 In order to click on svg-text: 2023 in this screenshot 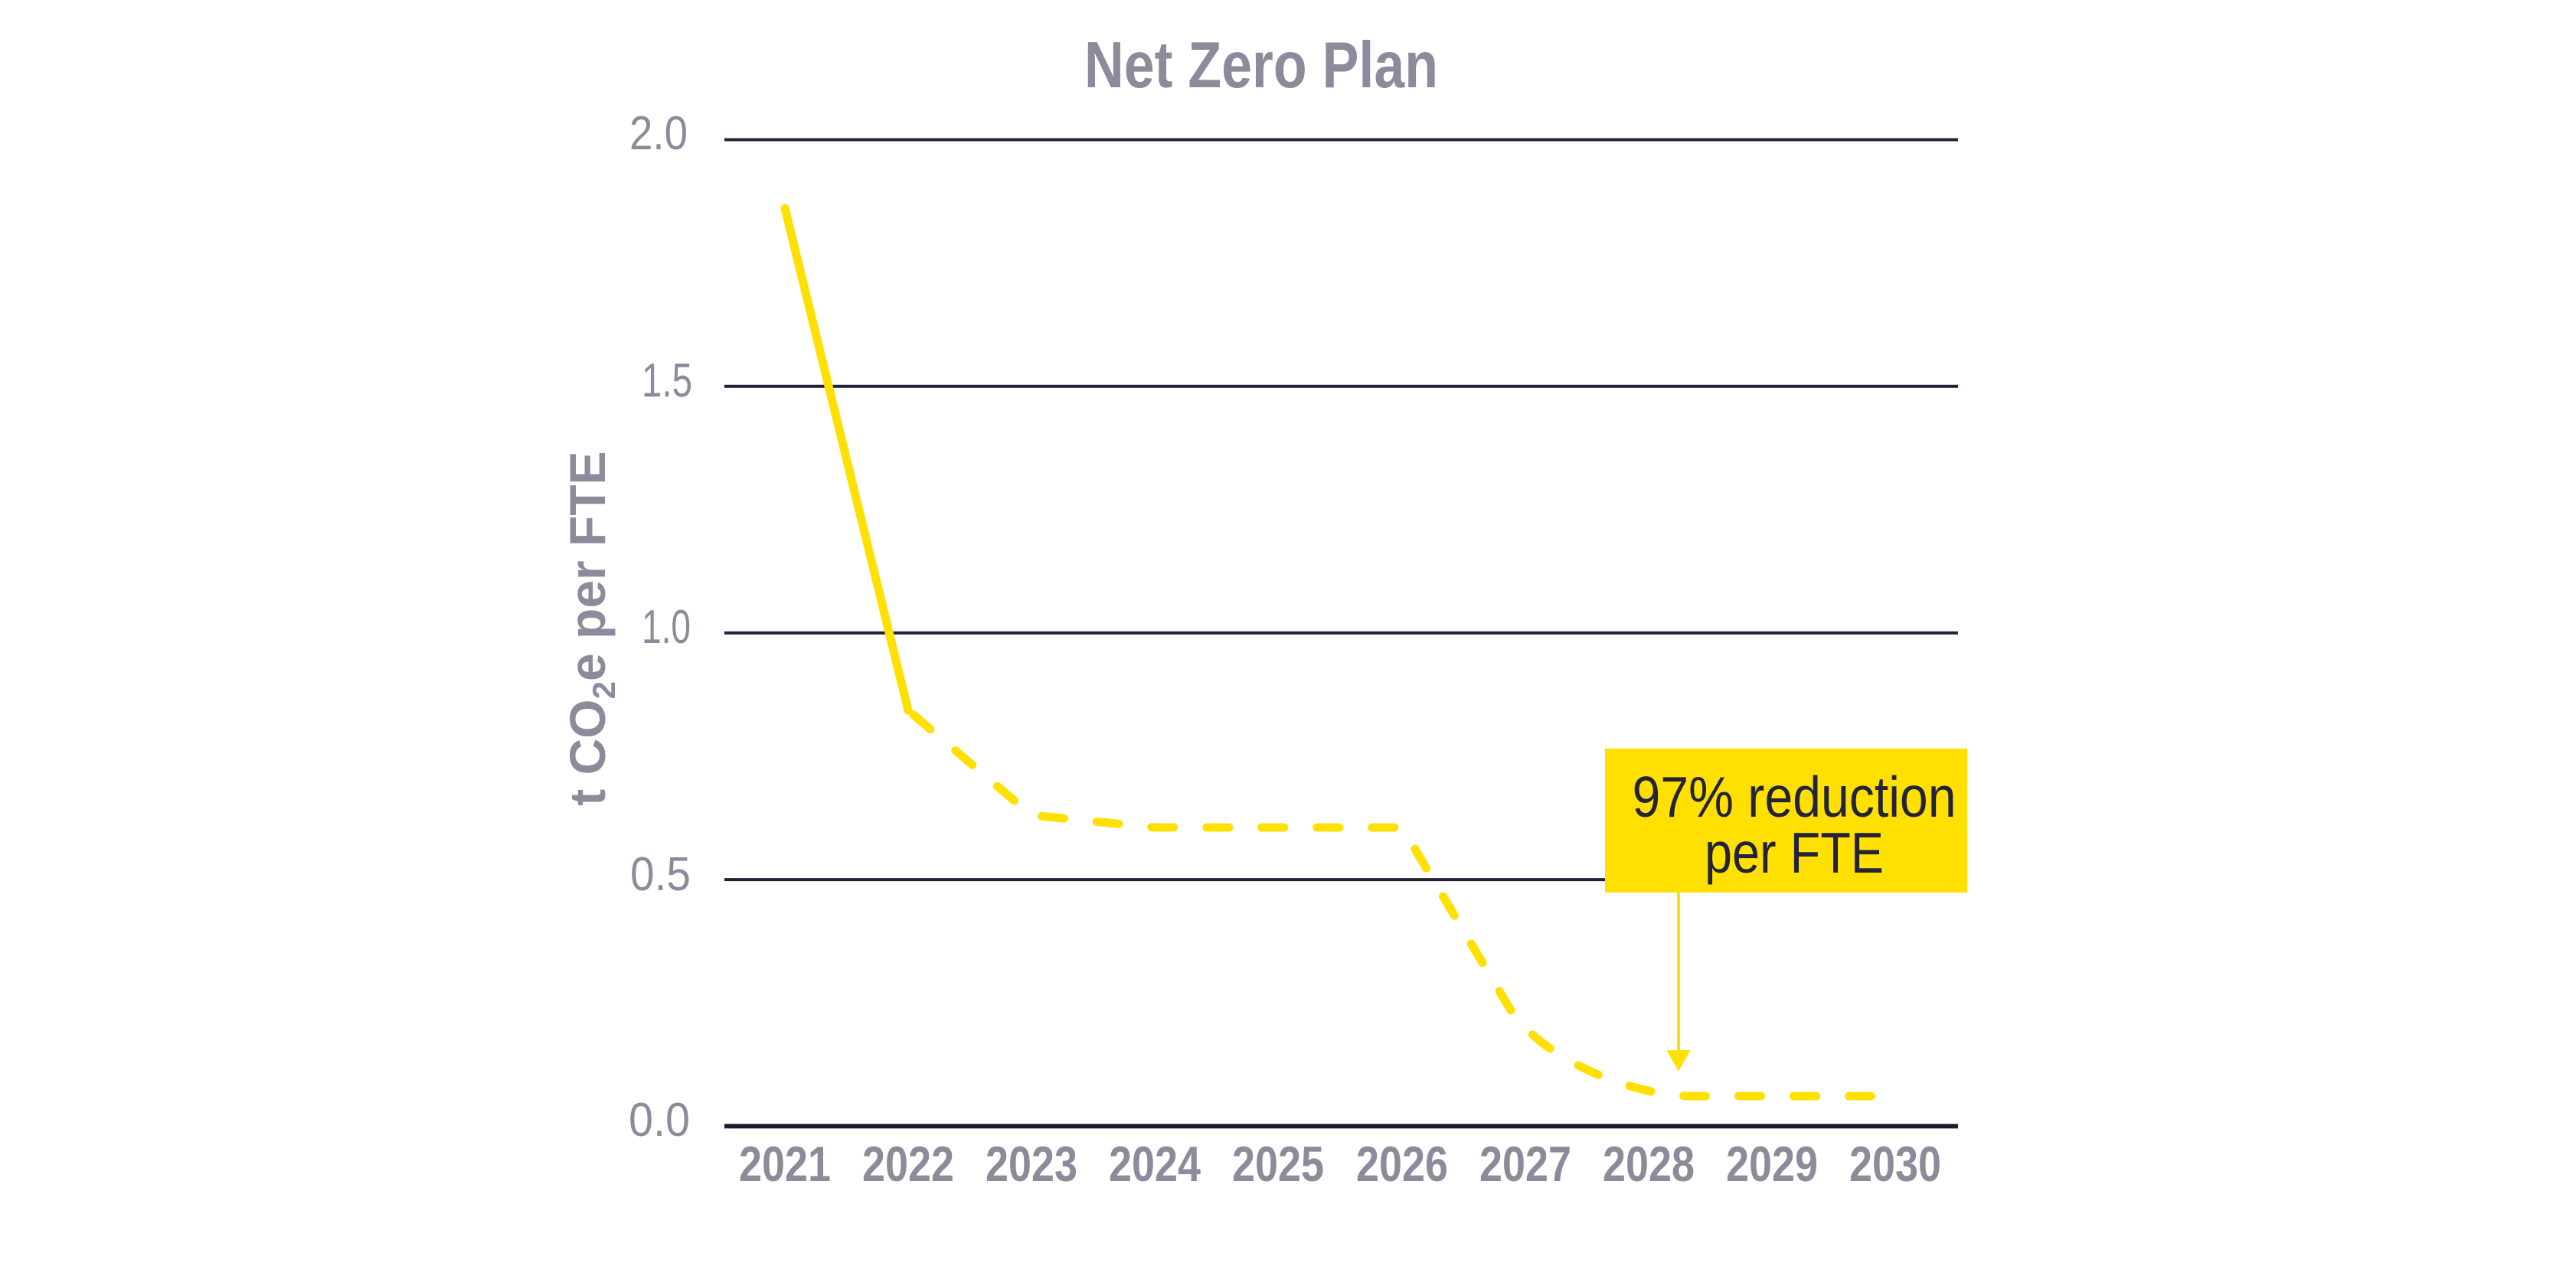, I will do `click(1031, 1164)`.